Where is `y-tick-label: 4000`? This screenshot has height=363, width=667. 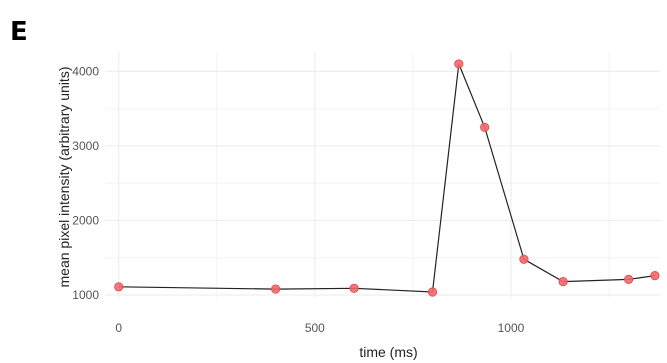
y-tick-label: 4000 is located at coordinates (85, 71).